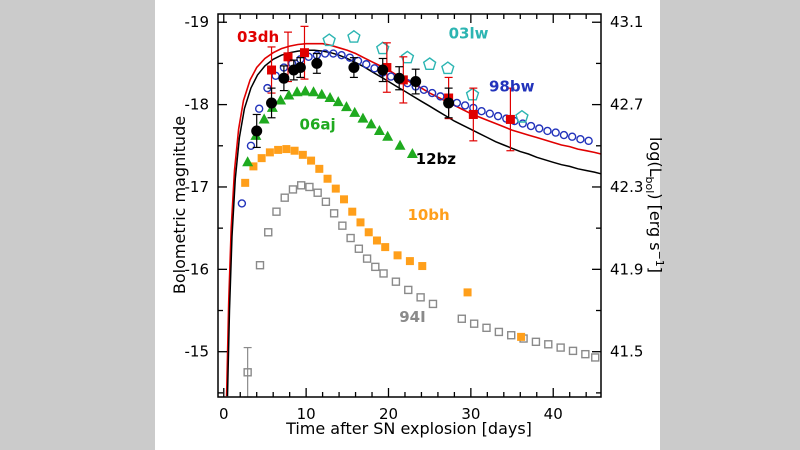  What do you see at coordinates (258, 37) in the screenshot?
I see `series-label-03dh: 03dh` at bounding box center [258, 37].